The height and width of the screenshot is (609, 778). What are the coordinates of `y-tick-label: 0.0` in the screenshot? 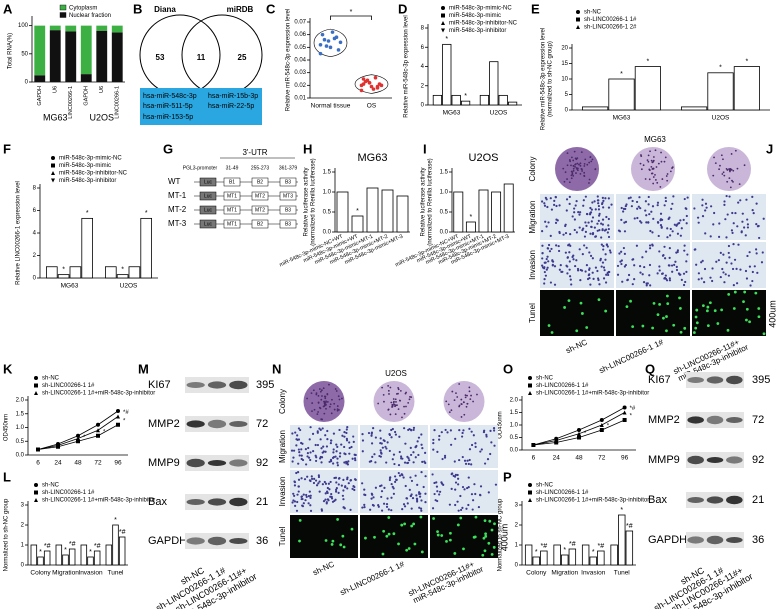 It's located at (444, 233).